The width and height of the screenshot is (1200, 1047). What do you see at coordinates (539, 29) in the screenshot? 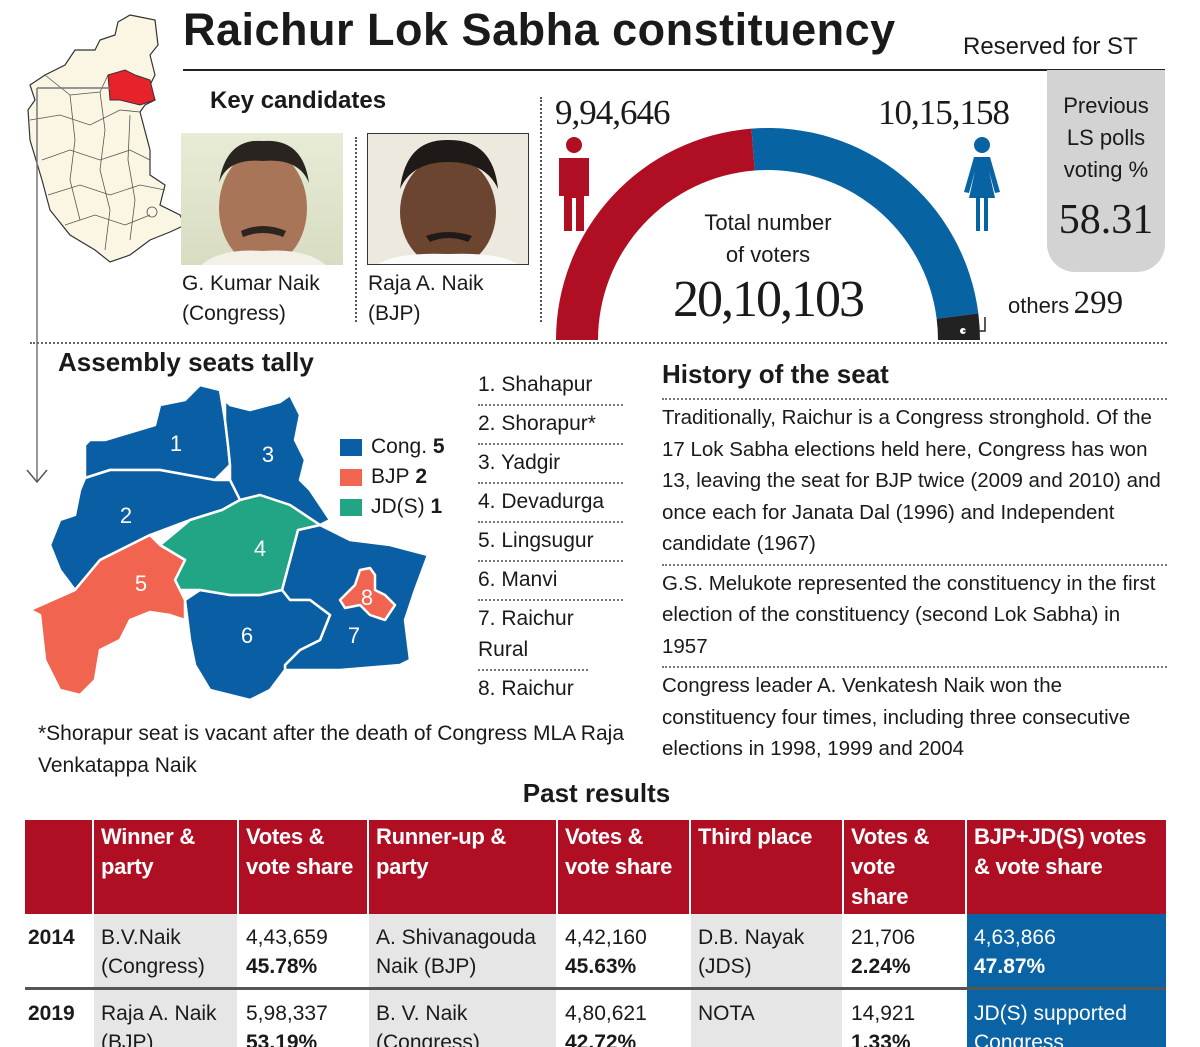
I see `page-title: Raichur Lok Sabha constituency` at bounding box center [539, 29].